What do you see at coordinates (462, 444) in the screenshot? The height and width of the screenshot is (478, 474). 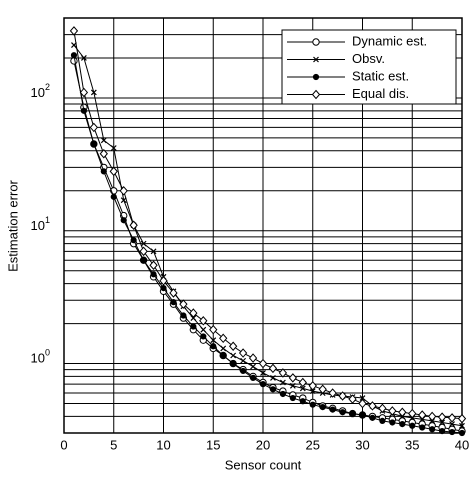 I see `x-tick-label: 40` at bounding box center [462, 444].